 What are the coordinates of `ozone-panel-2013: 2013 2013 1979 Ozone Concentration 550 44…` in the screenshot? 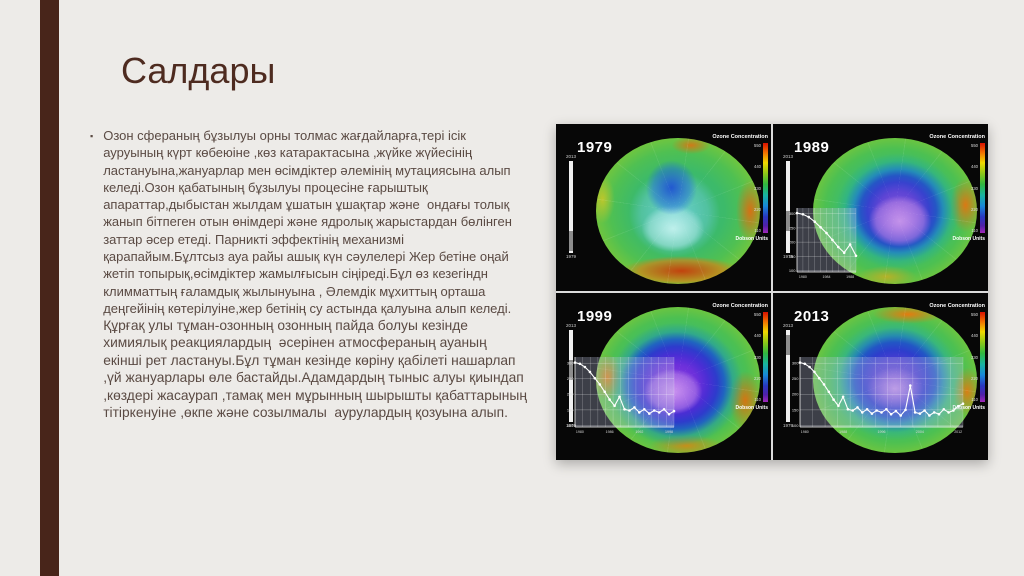 It's located at (880, 376).